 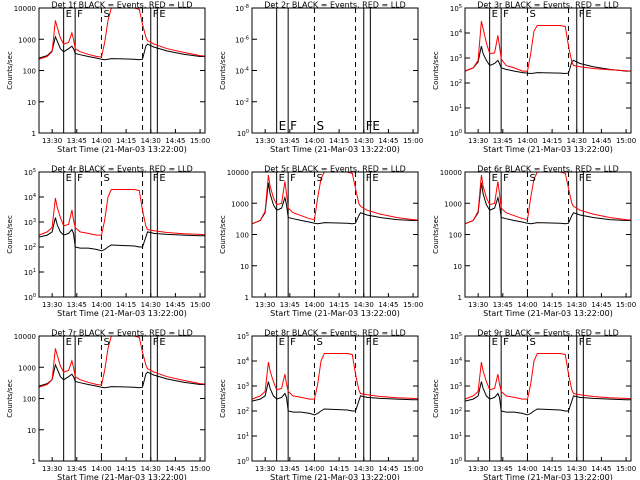 What do you see at coordinates (122, 169) in the screenshot?
I see `panel-title: Det 4r BLACK = Events, RED = LLD` at bounding box center [122, 169].